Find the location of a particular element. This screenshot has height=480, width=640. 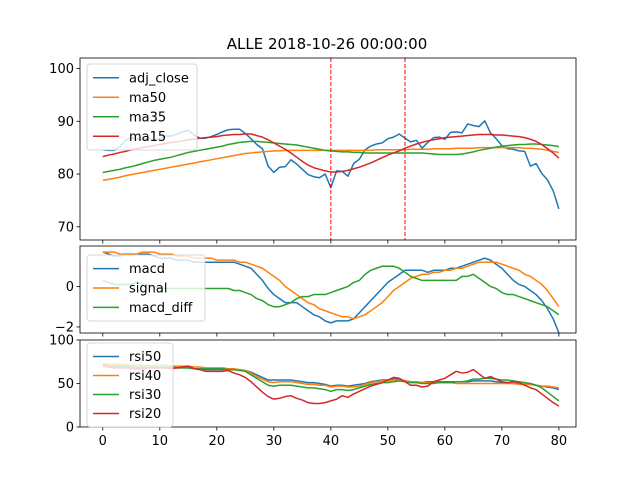

x-tick-label: 70 is located at coordinates (502, 441).